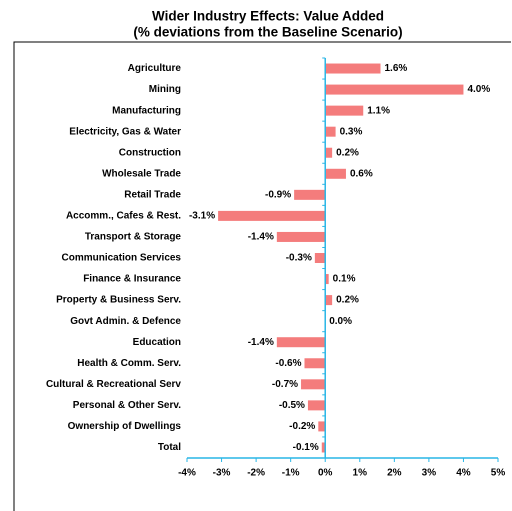  What do you see at coordinates (394, 473) in the screenshot?
I see `x-tick-label: 2%` at bounding box center [394, 473].